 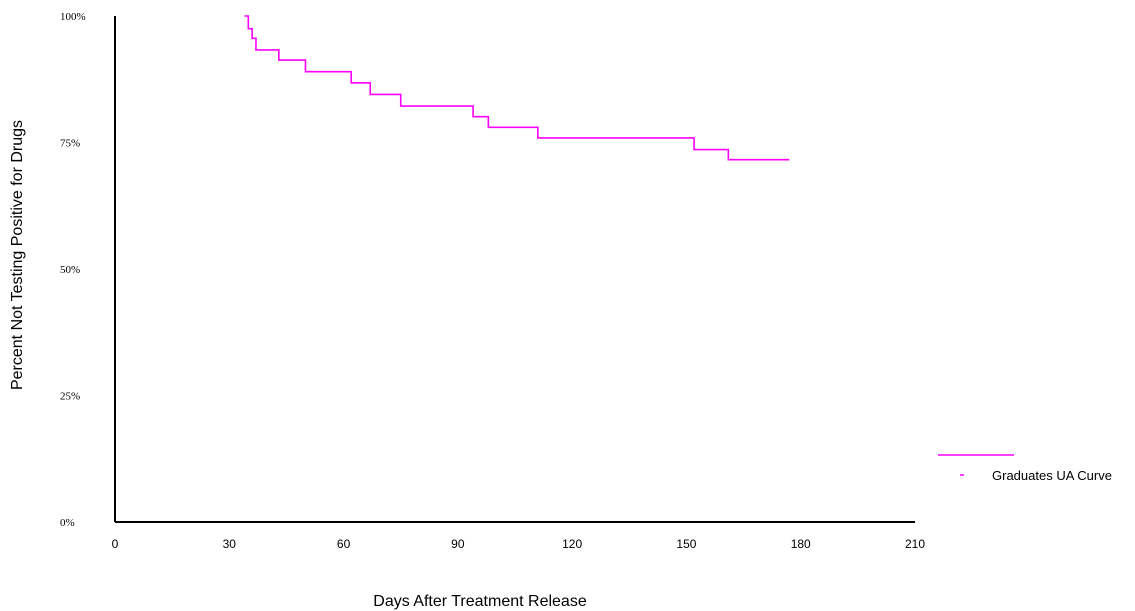 What do you see at coordinates (1052, 475) in the screenshot?
I see `legend-label: Graduates UA Curve` at bounding box center [1052, 475].